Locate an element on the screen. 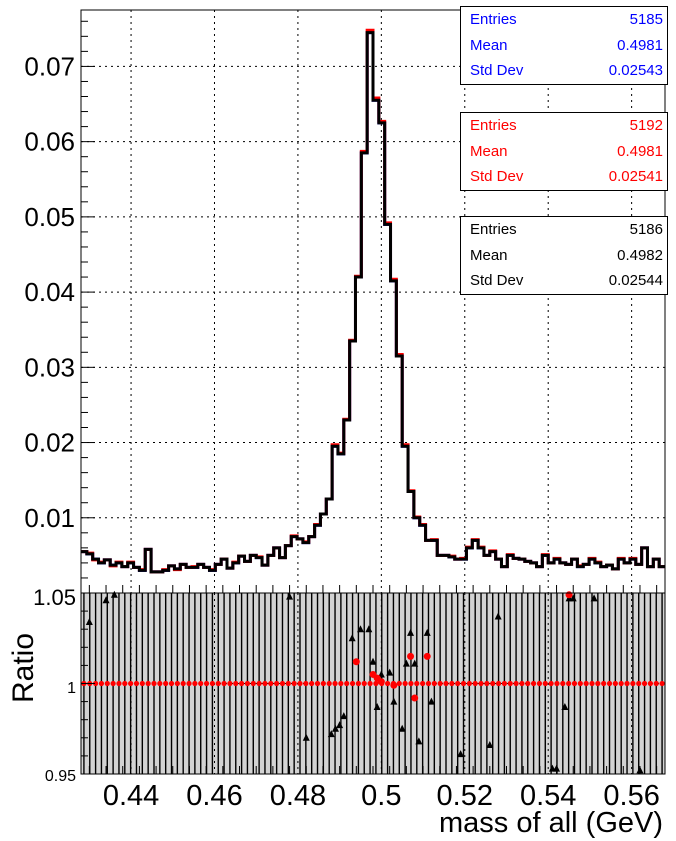 The width and height of the screenshot is (676, 841). x-tick-label: 0.46 is located at coordinates (214, 796).